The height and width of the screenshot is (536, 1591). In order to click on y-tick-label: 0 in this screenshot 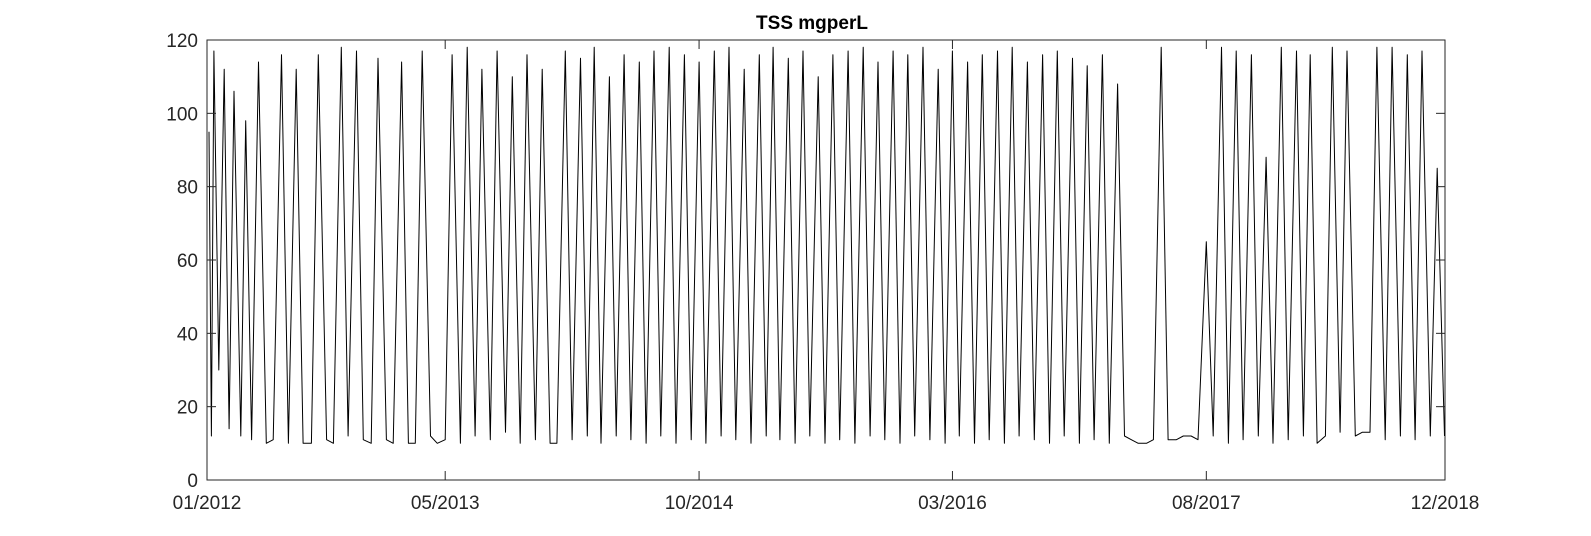, I will do `click(192, 481)`.